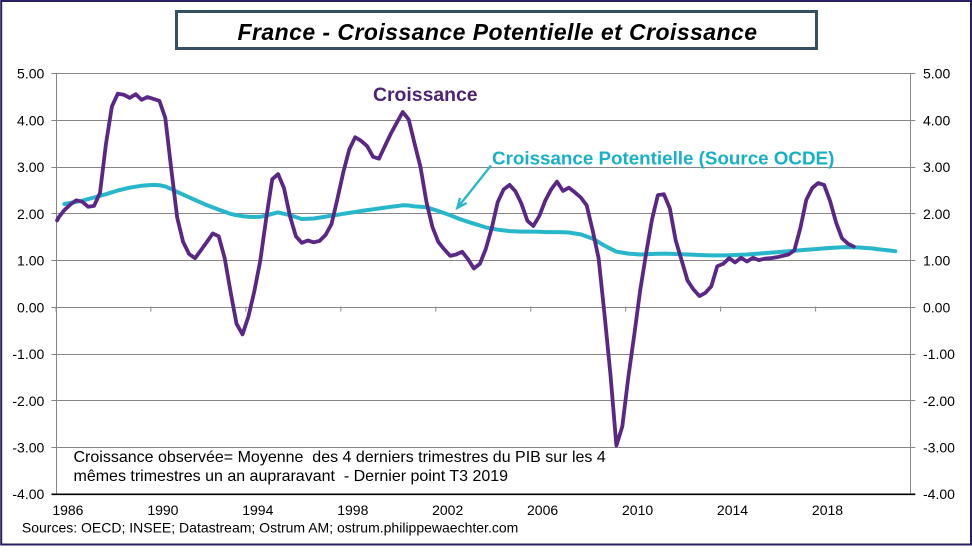 The width and height of the screenshot is (972, 552). What do you see at coordinates (447, 510) in the screenshot?
I see `svg-text: 2002` at bounding box center [447, 510].